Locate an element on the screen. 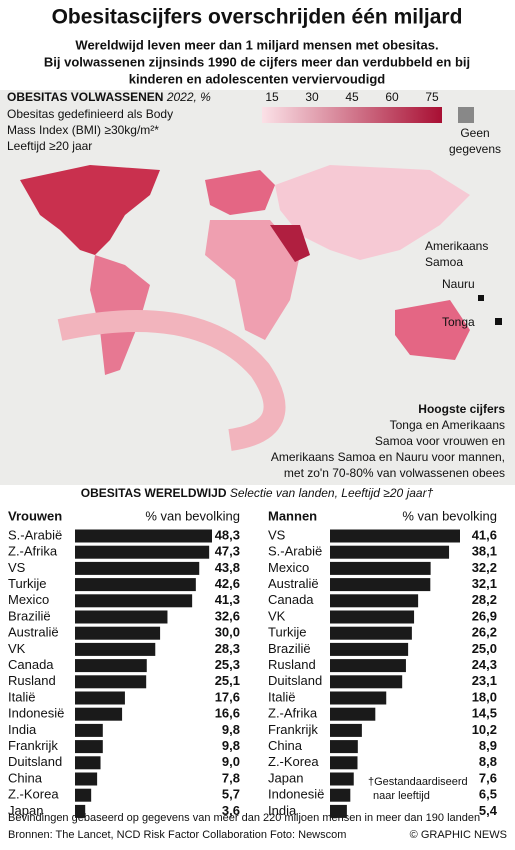  value-label: 16,6 is located at coordinates (227, 713).